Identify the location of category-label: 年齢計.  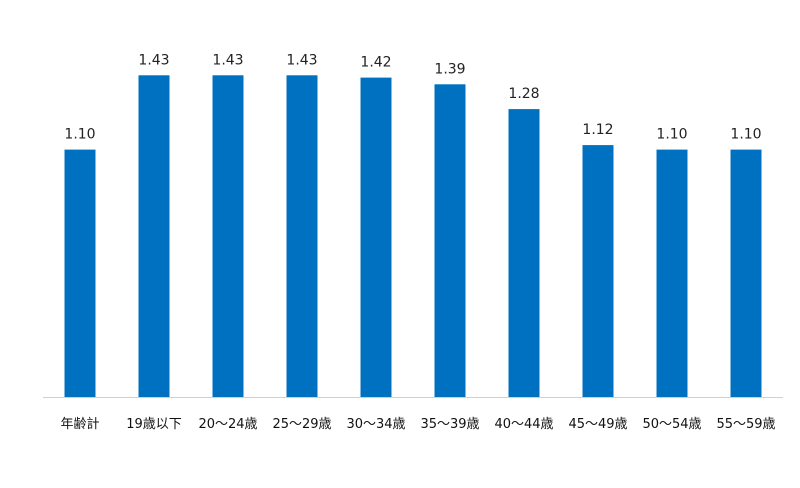
(79, 424).